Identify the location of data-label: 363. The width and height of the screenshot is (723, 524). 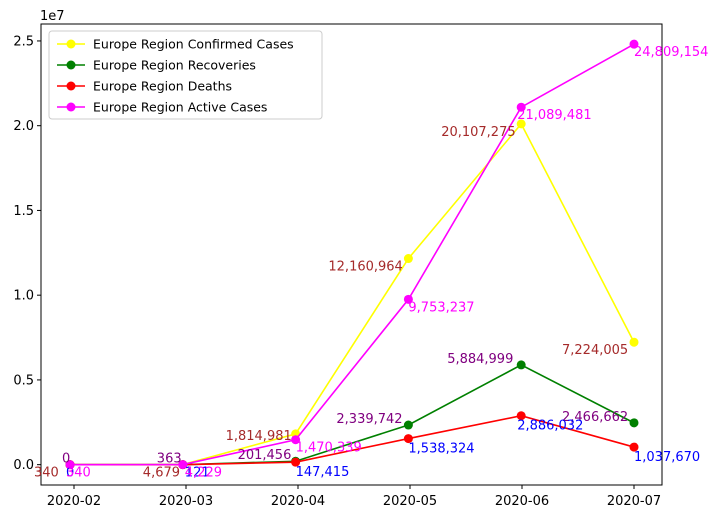
(169, 459).